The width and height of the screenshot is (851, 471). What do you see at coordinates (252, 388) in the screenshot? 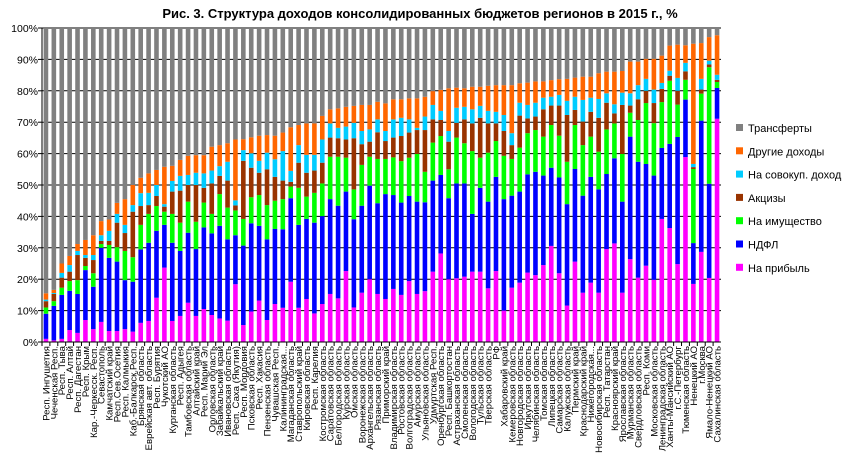
I see `x-tick-label: Псковская область` at bounding box center [252, 388].